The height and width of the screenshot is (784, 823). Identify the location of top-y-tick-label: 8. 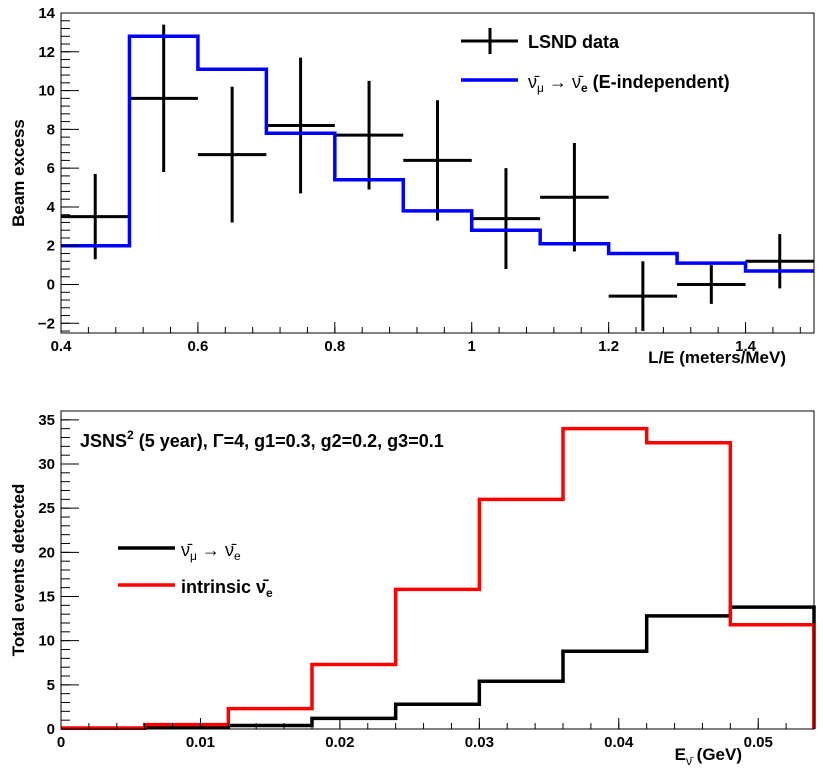
(51, 129).